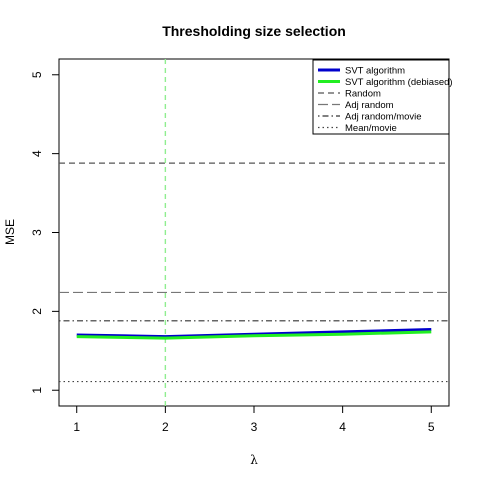  I want to click on legend-label: Adj random/movie, so click(383, 117).